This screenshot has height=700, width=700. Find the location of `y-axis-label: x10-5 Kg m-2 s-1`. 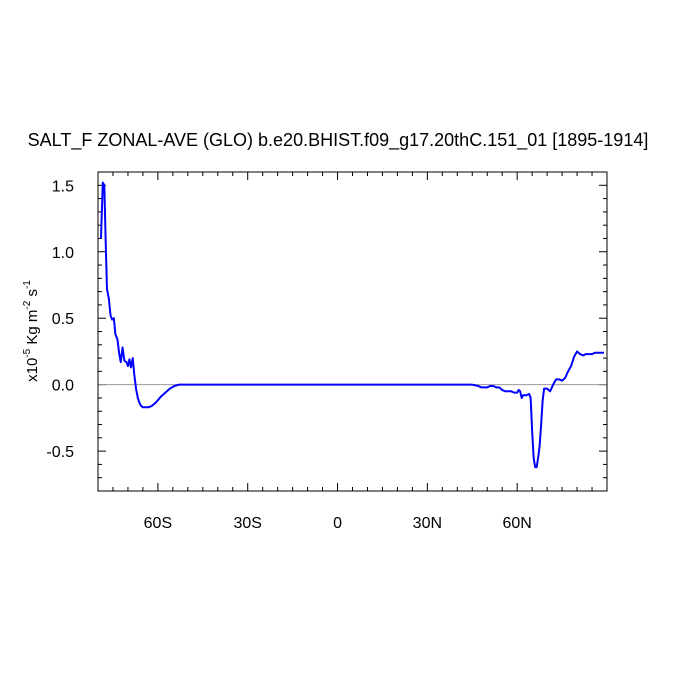

y-axis-label: x10-5 Kg m-2 s-1 is located at coordinates (31, 331).